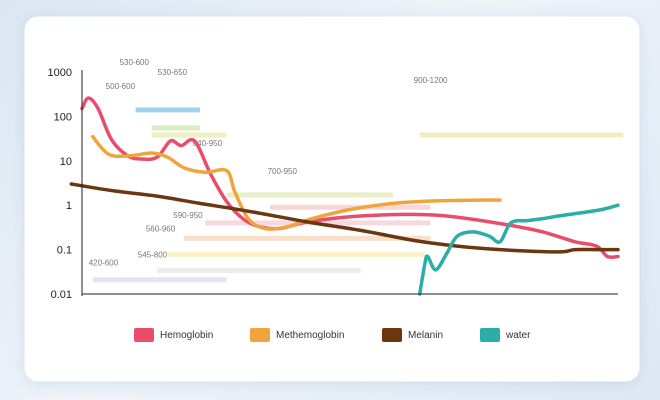 Image resolution: width=660 pixels, height=400 pixels. What do you see at coordinates (69, 206) in the screenshot?
I see `y-tick-label-3: 1` at bounding box center [69, 206].